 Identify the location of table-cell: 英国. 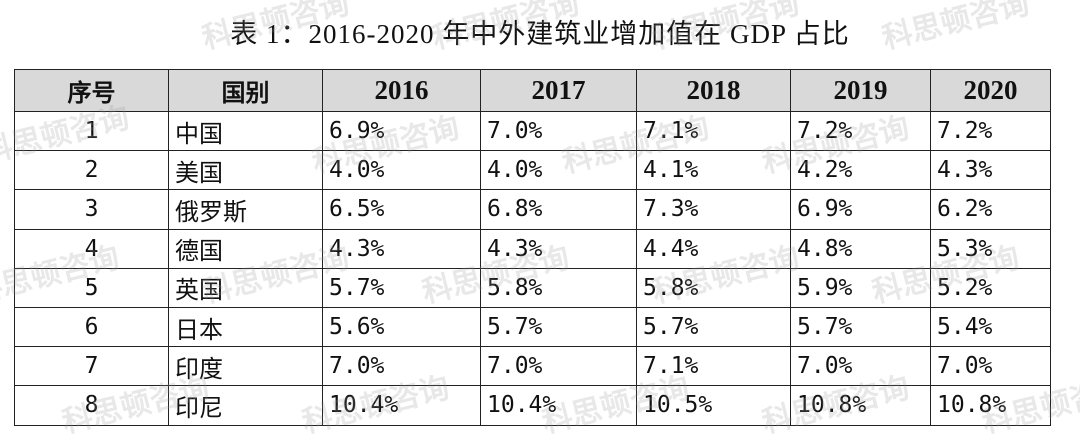
(245, 287).